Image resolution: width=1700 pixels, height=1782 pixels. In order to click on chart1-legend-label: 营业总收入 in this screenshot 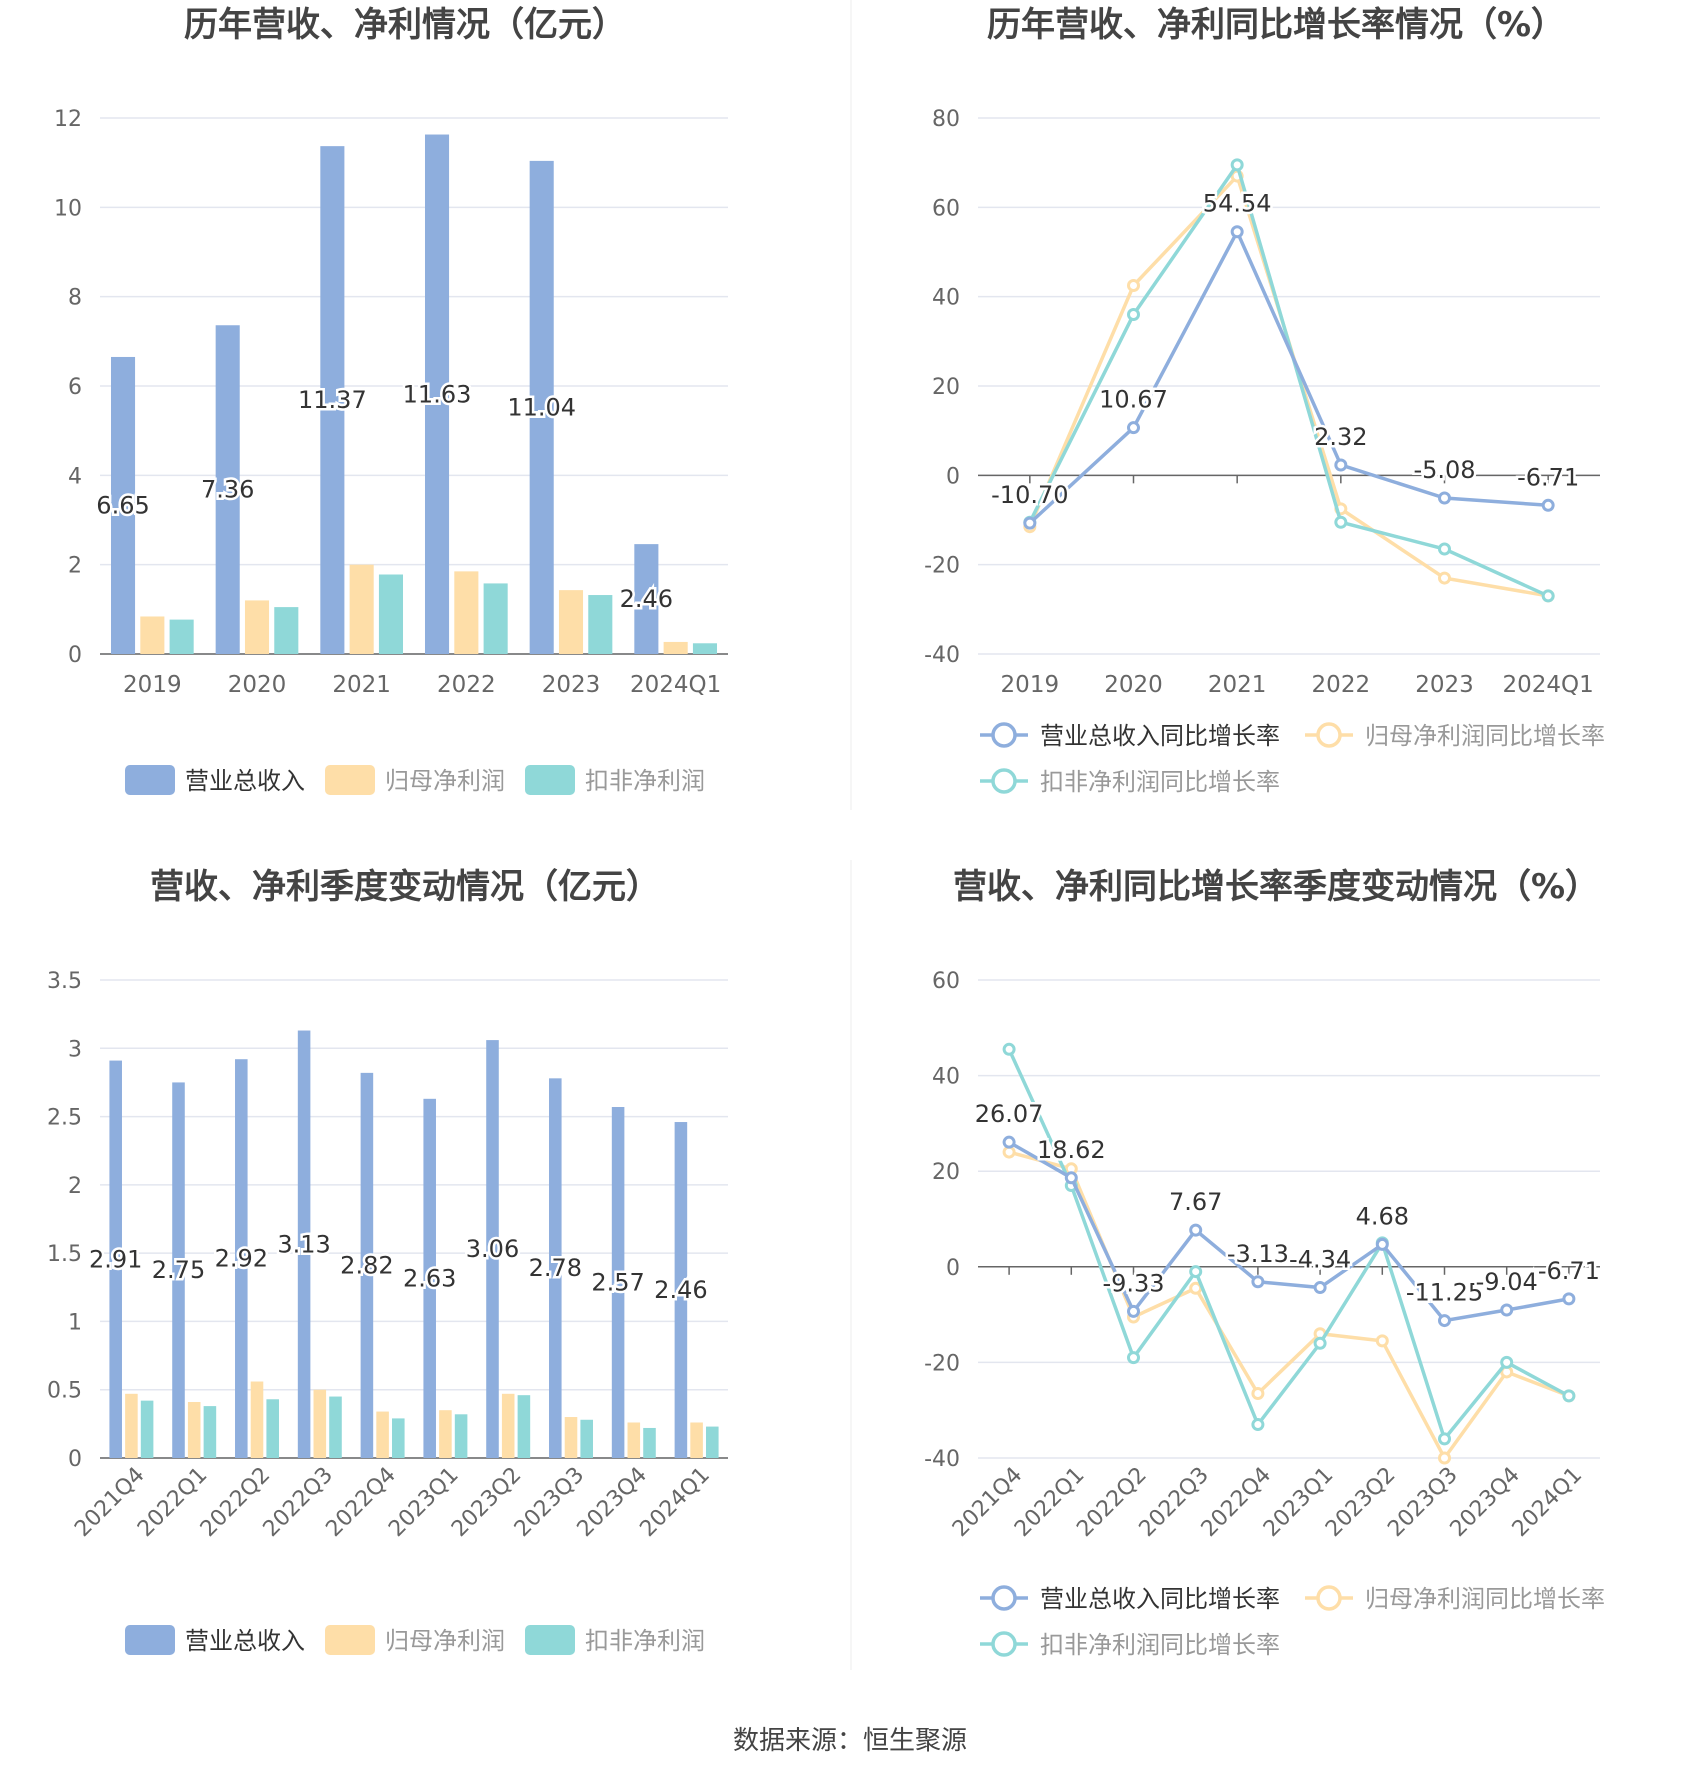, I will do `click(245, 781)`.